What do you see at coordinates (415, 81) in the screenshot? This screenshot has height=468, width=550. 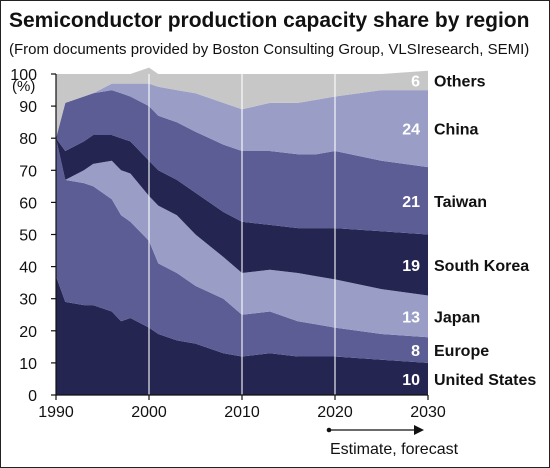 I see `value-label-others: 6` at bounding box center [415, 81].